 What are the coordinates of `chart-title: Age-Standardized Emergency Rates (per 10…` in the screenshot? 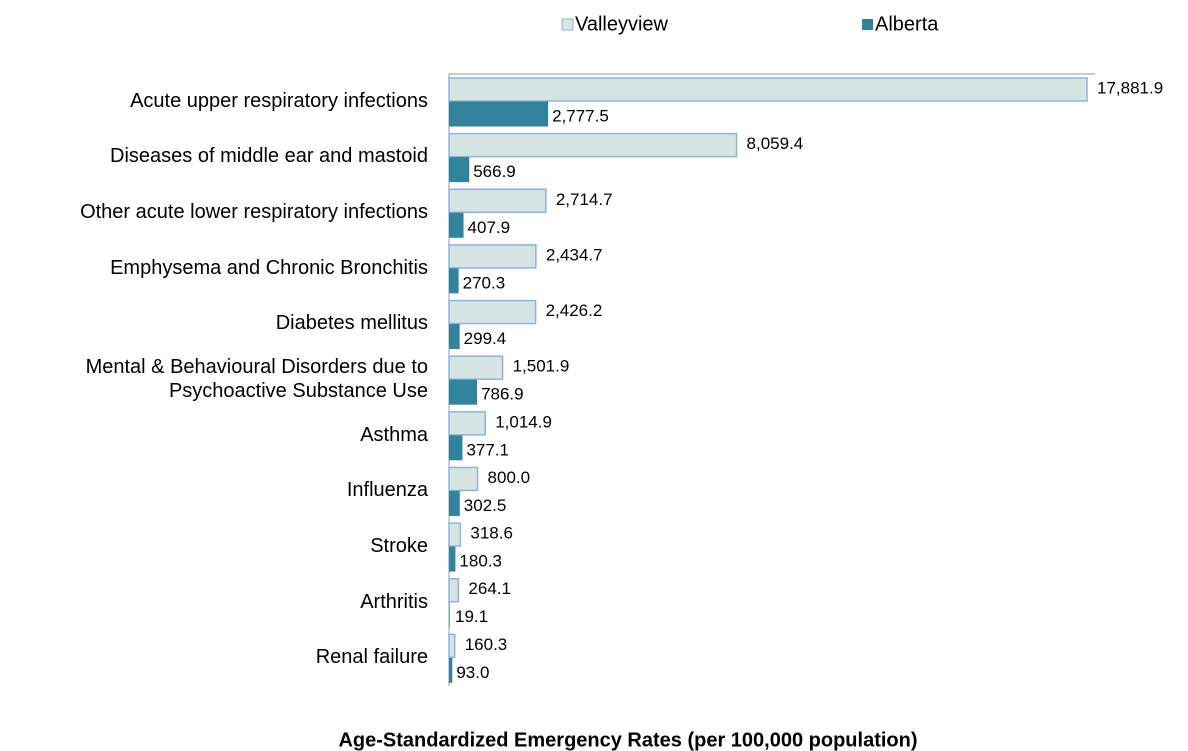 It's located at (627, 740).